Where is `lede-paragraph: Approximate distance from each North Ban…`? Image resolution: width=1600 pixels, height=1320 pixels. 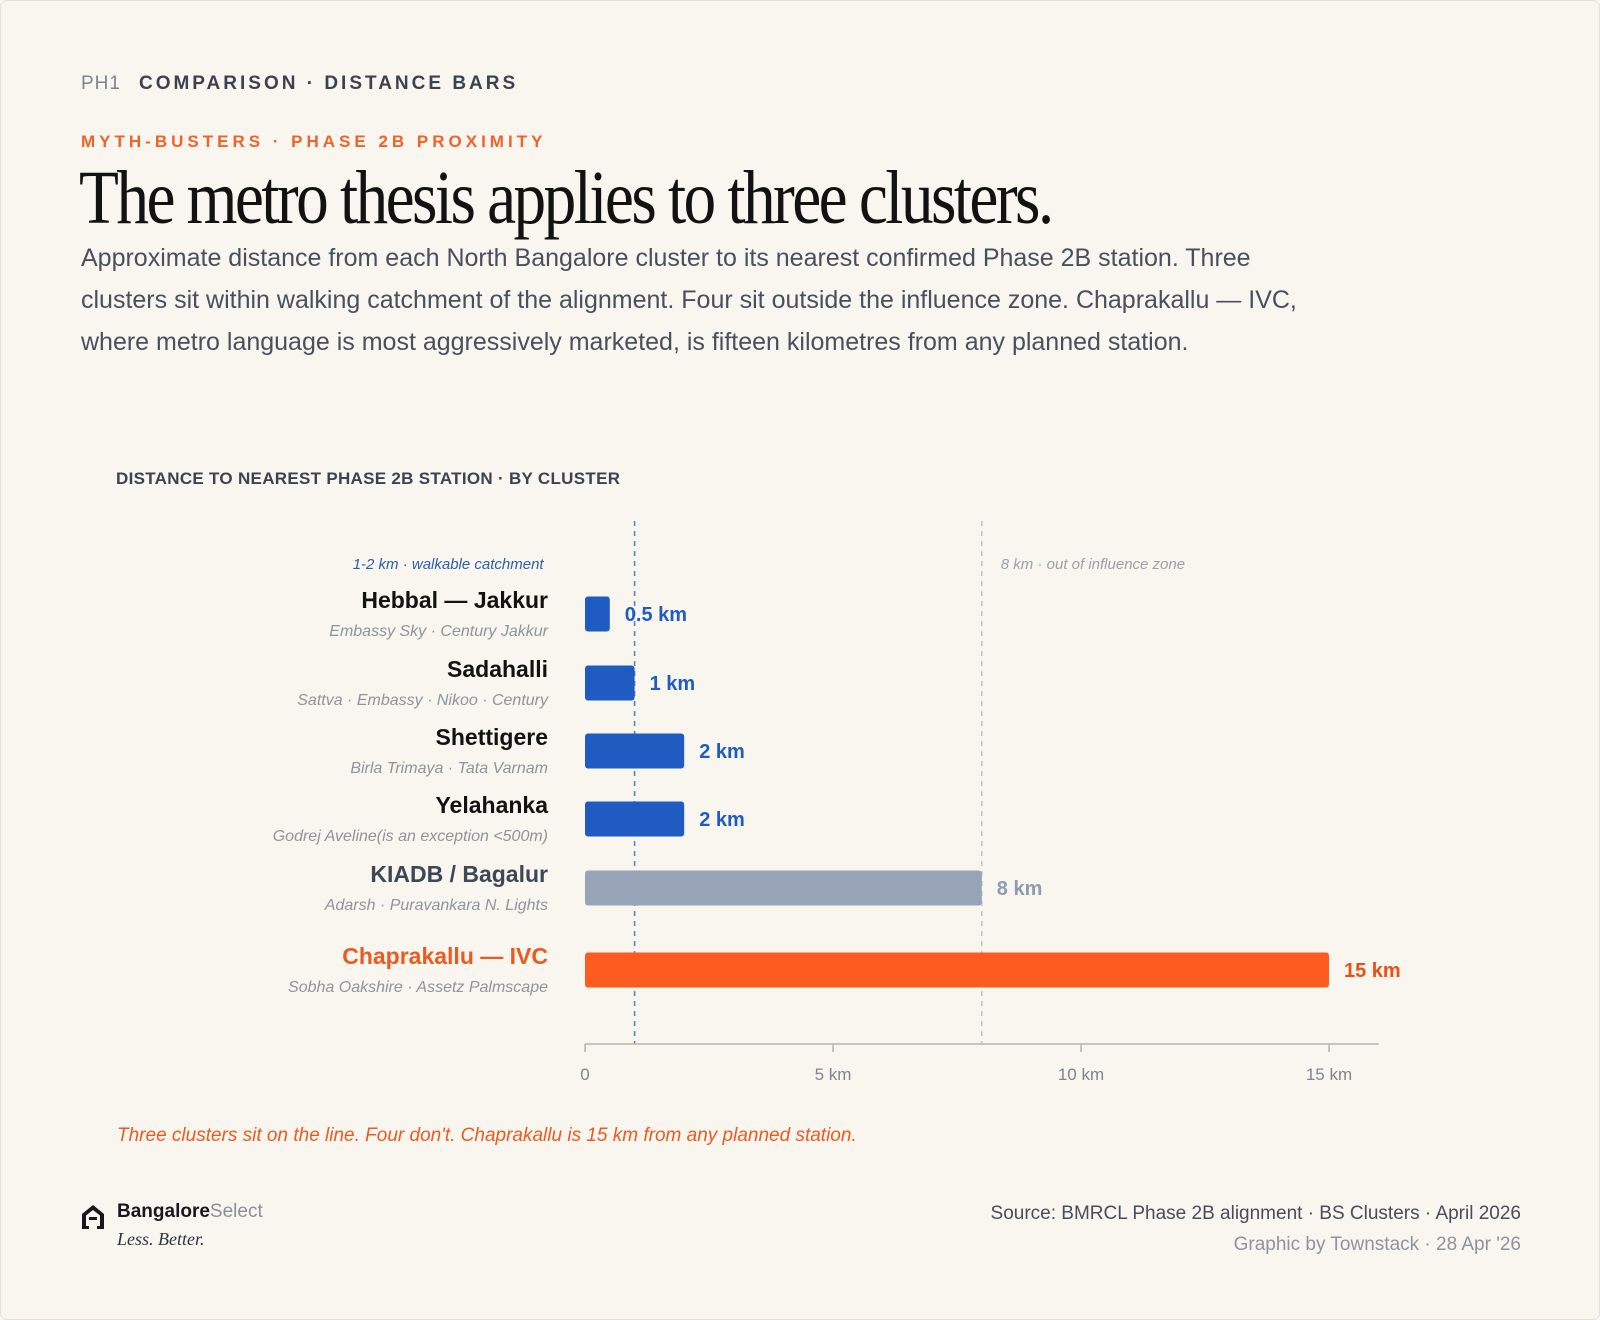 lede-paragraph: Approximate distance from each North Ban… is located at coordinates (689, 300).